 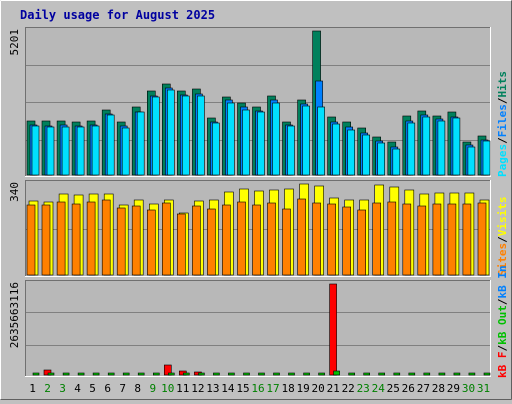 What do you see at coordinates (302, 388) in the screenshot?
I see `x-axis-label-day-19: 19` at bounding box center [302, 388].